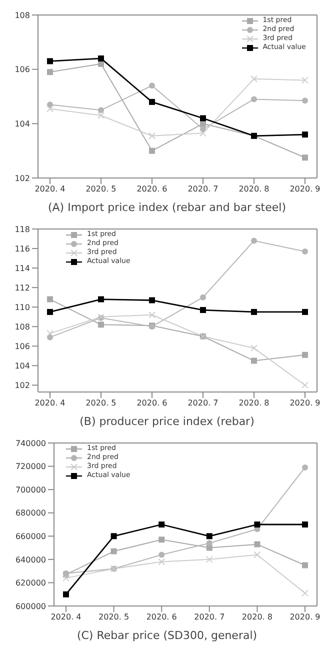 The height and width of the screenshot is (666, 334). I want to click on y-tick-label: 620000, so click(30, 583).